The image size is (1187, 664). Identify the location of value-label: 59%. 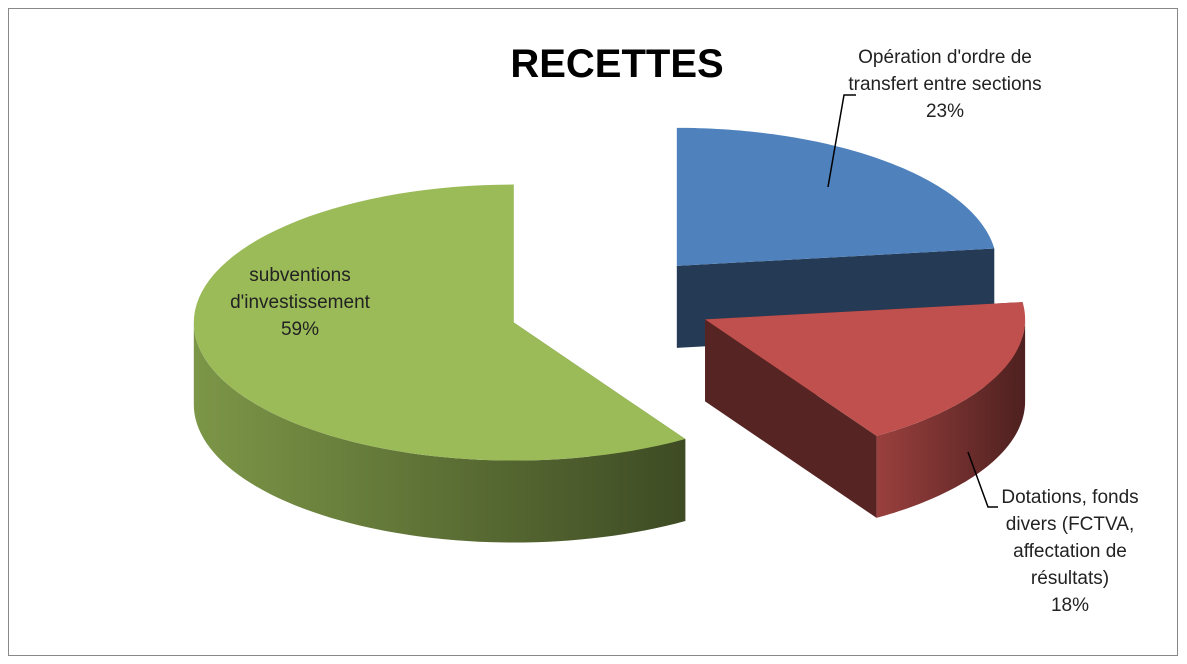
(300, 329).